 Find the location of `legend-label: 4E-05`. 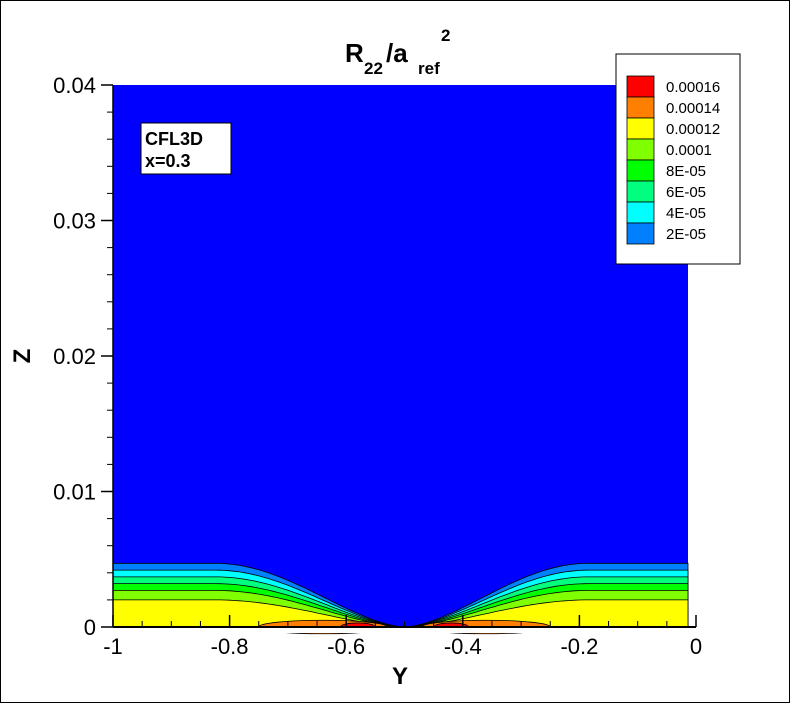

legend-label: 4E-05 is located at coordinates (686, 213).